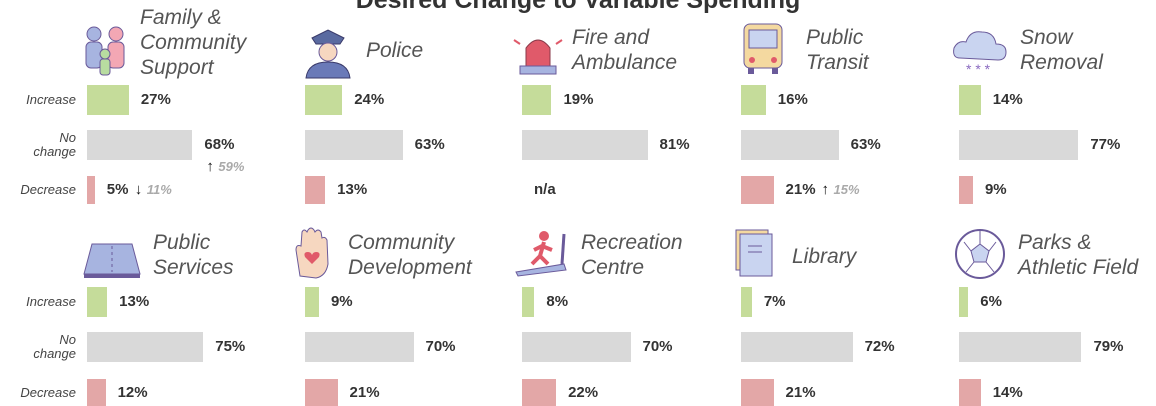 The height and width of the screenshot is (406, 1156). What do you see at coordinates (159, 189) in the screenshot?
I see `prior-value: 11%` at bounding box center [159, 189].